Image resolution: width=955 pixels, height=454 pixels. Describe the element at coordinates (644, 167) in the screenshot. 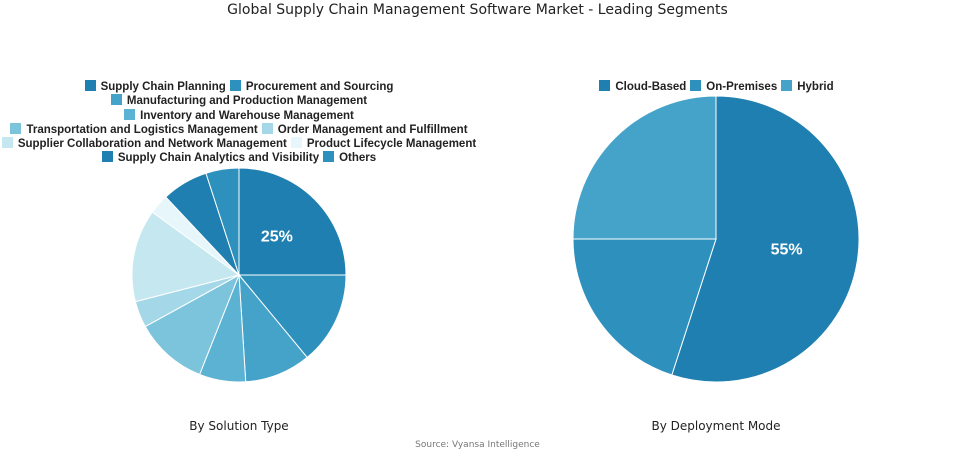

I see `pie-slice-hybrid` at that location.